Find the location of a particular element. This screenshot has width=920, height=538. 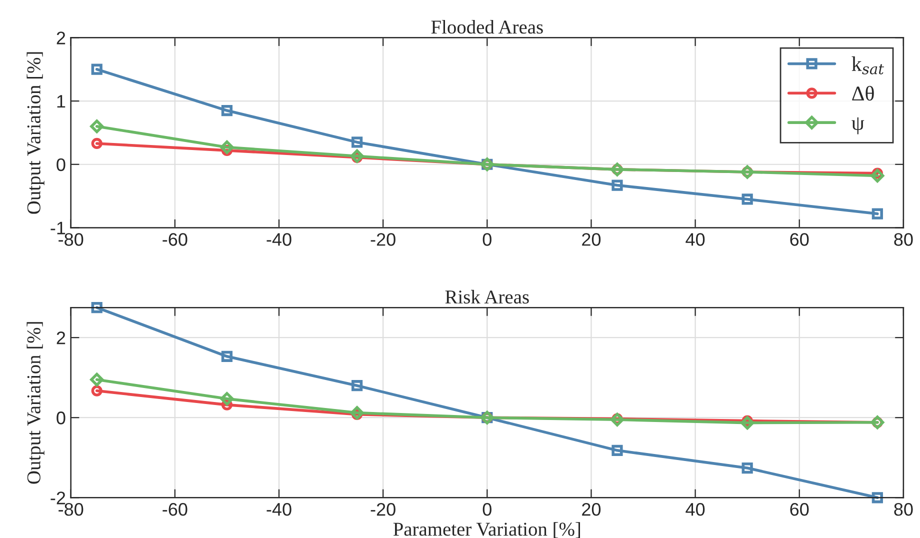

legend-label: Δθ is located at coordinates (863, 93).